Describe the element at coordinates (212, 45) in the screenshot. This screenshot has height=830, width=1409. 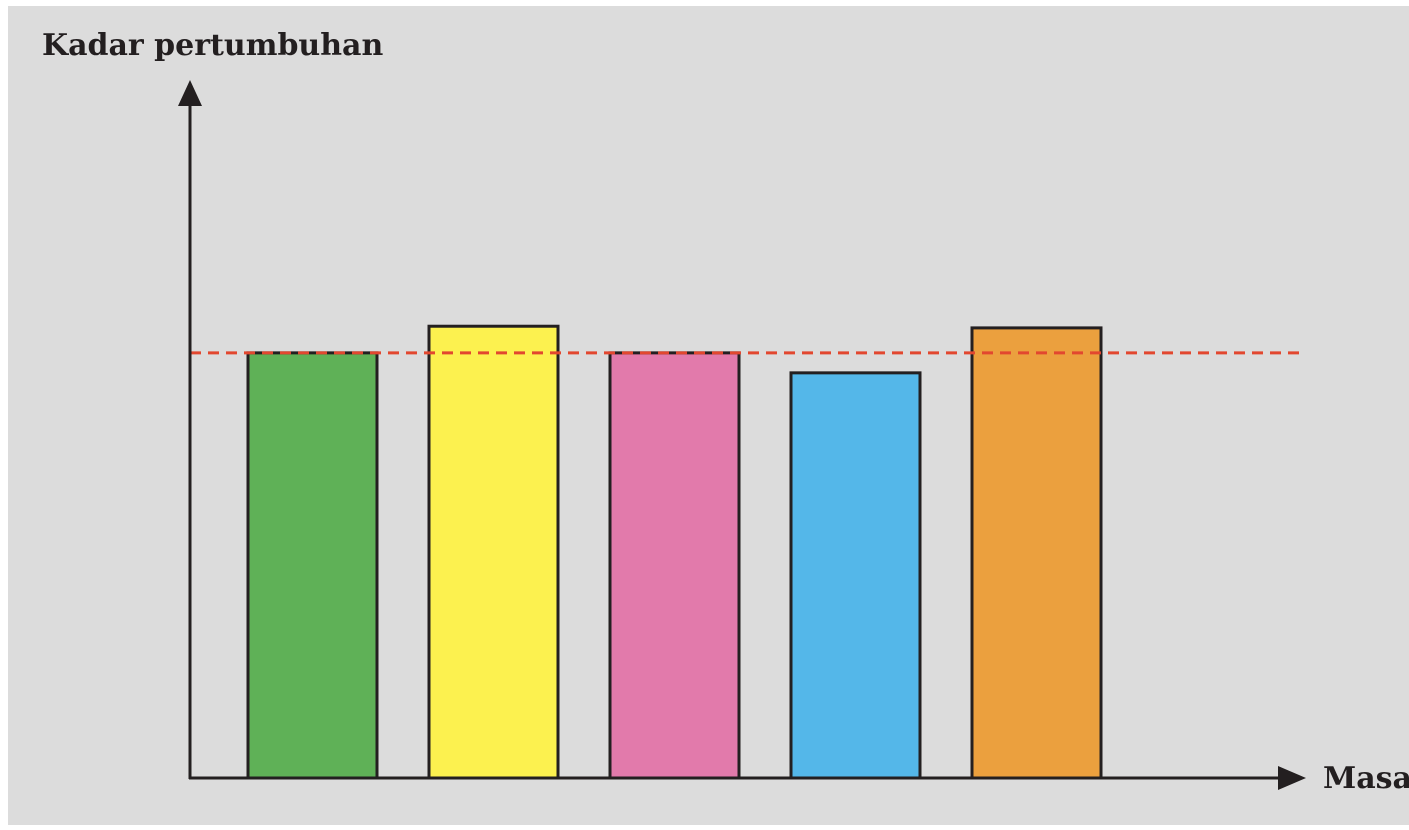
I see `y-axis-label: Kadar pertumbuhan` at that location.